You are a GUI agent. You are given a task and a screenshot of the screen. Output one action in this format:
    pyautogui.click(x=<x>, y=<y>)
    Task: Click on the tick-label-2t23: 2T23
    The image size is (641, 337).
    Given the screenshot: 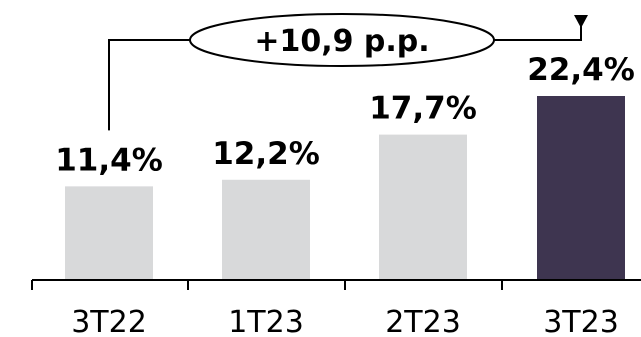 What is the action you would take?
    pyautogui.click(x=423, y=321)
    